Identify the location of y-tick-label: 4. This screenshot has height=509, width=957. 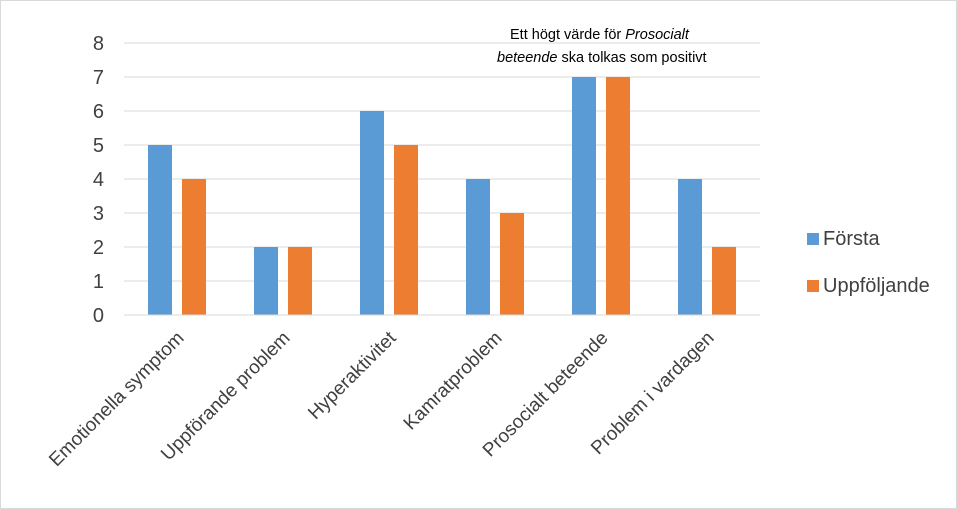
(98, 180).